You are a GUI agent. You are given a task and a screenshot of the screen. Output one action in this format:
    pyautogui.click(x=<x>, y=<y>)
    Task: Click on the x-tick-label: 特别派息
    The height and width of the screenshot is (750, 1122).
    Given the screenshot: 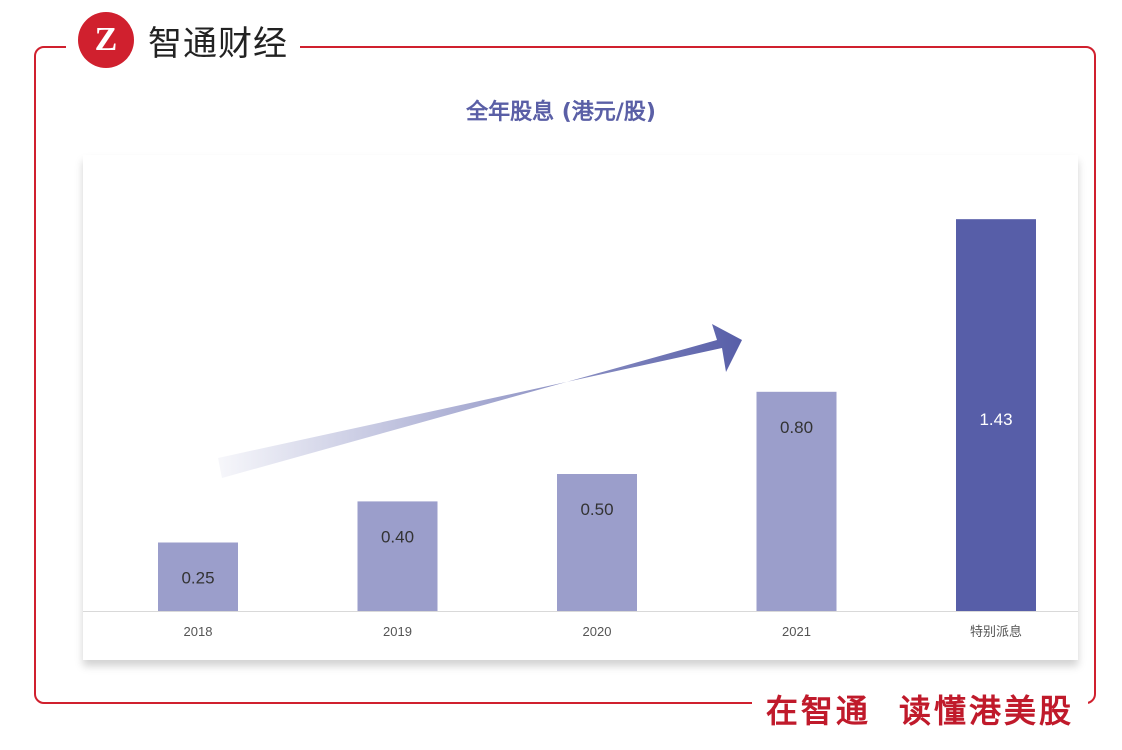 What is the action you would take?
    pyautogui.click(x=996, y=631)
    